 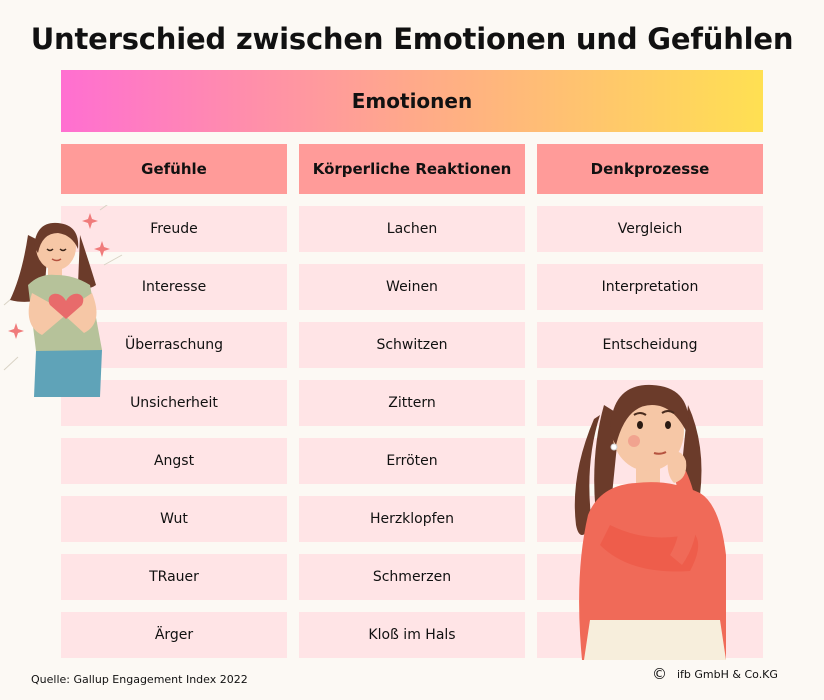 I want to click on table-cell: Lachen, so click(x=412, y=229).